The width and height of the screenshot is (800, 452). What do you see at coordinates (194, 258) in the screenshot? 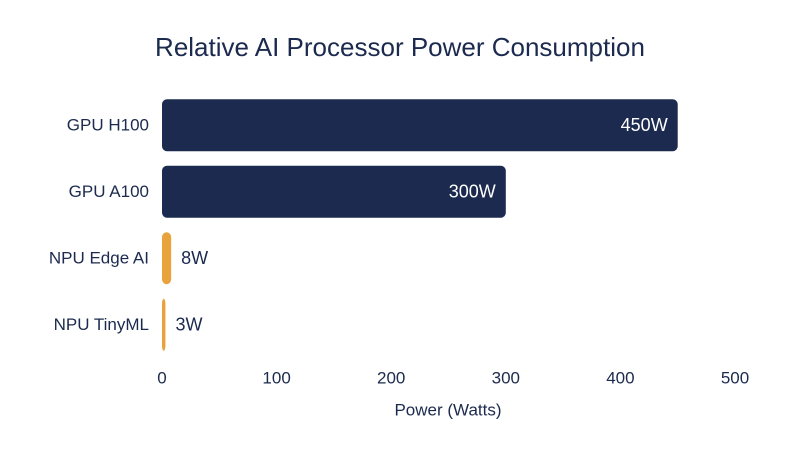
I see `value-label: 8W` at bounding box center [194, 258].